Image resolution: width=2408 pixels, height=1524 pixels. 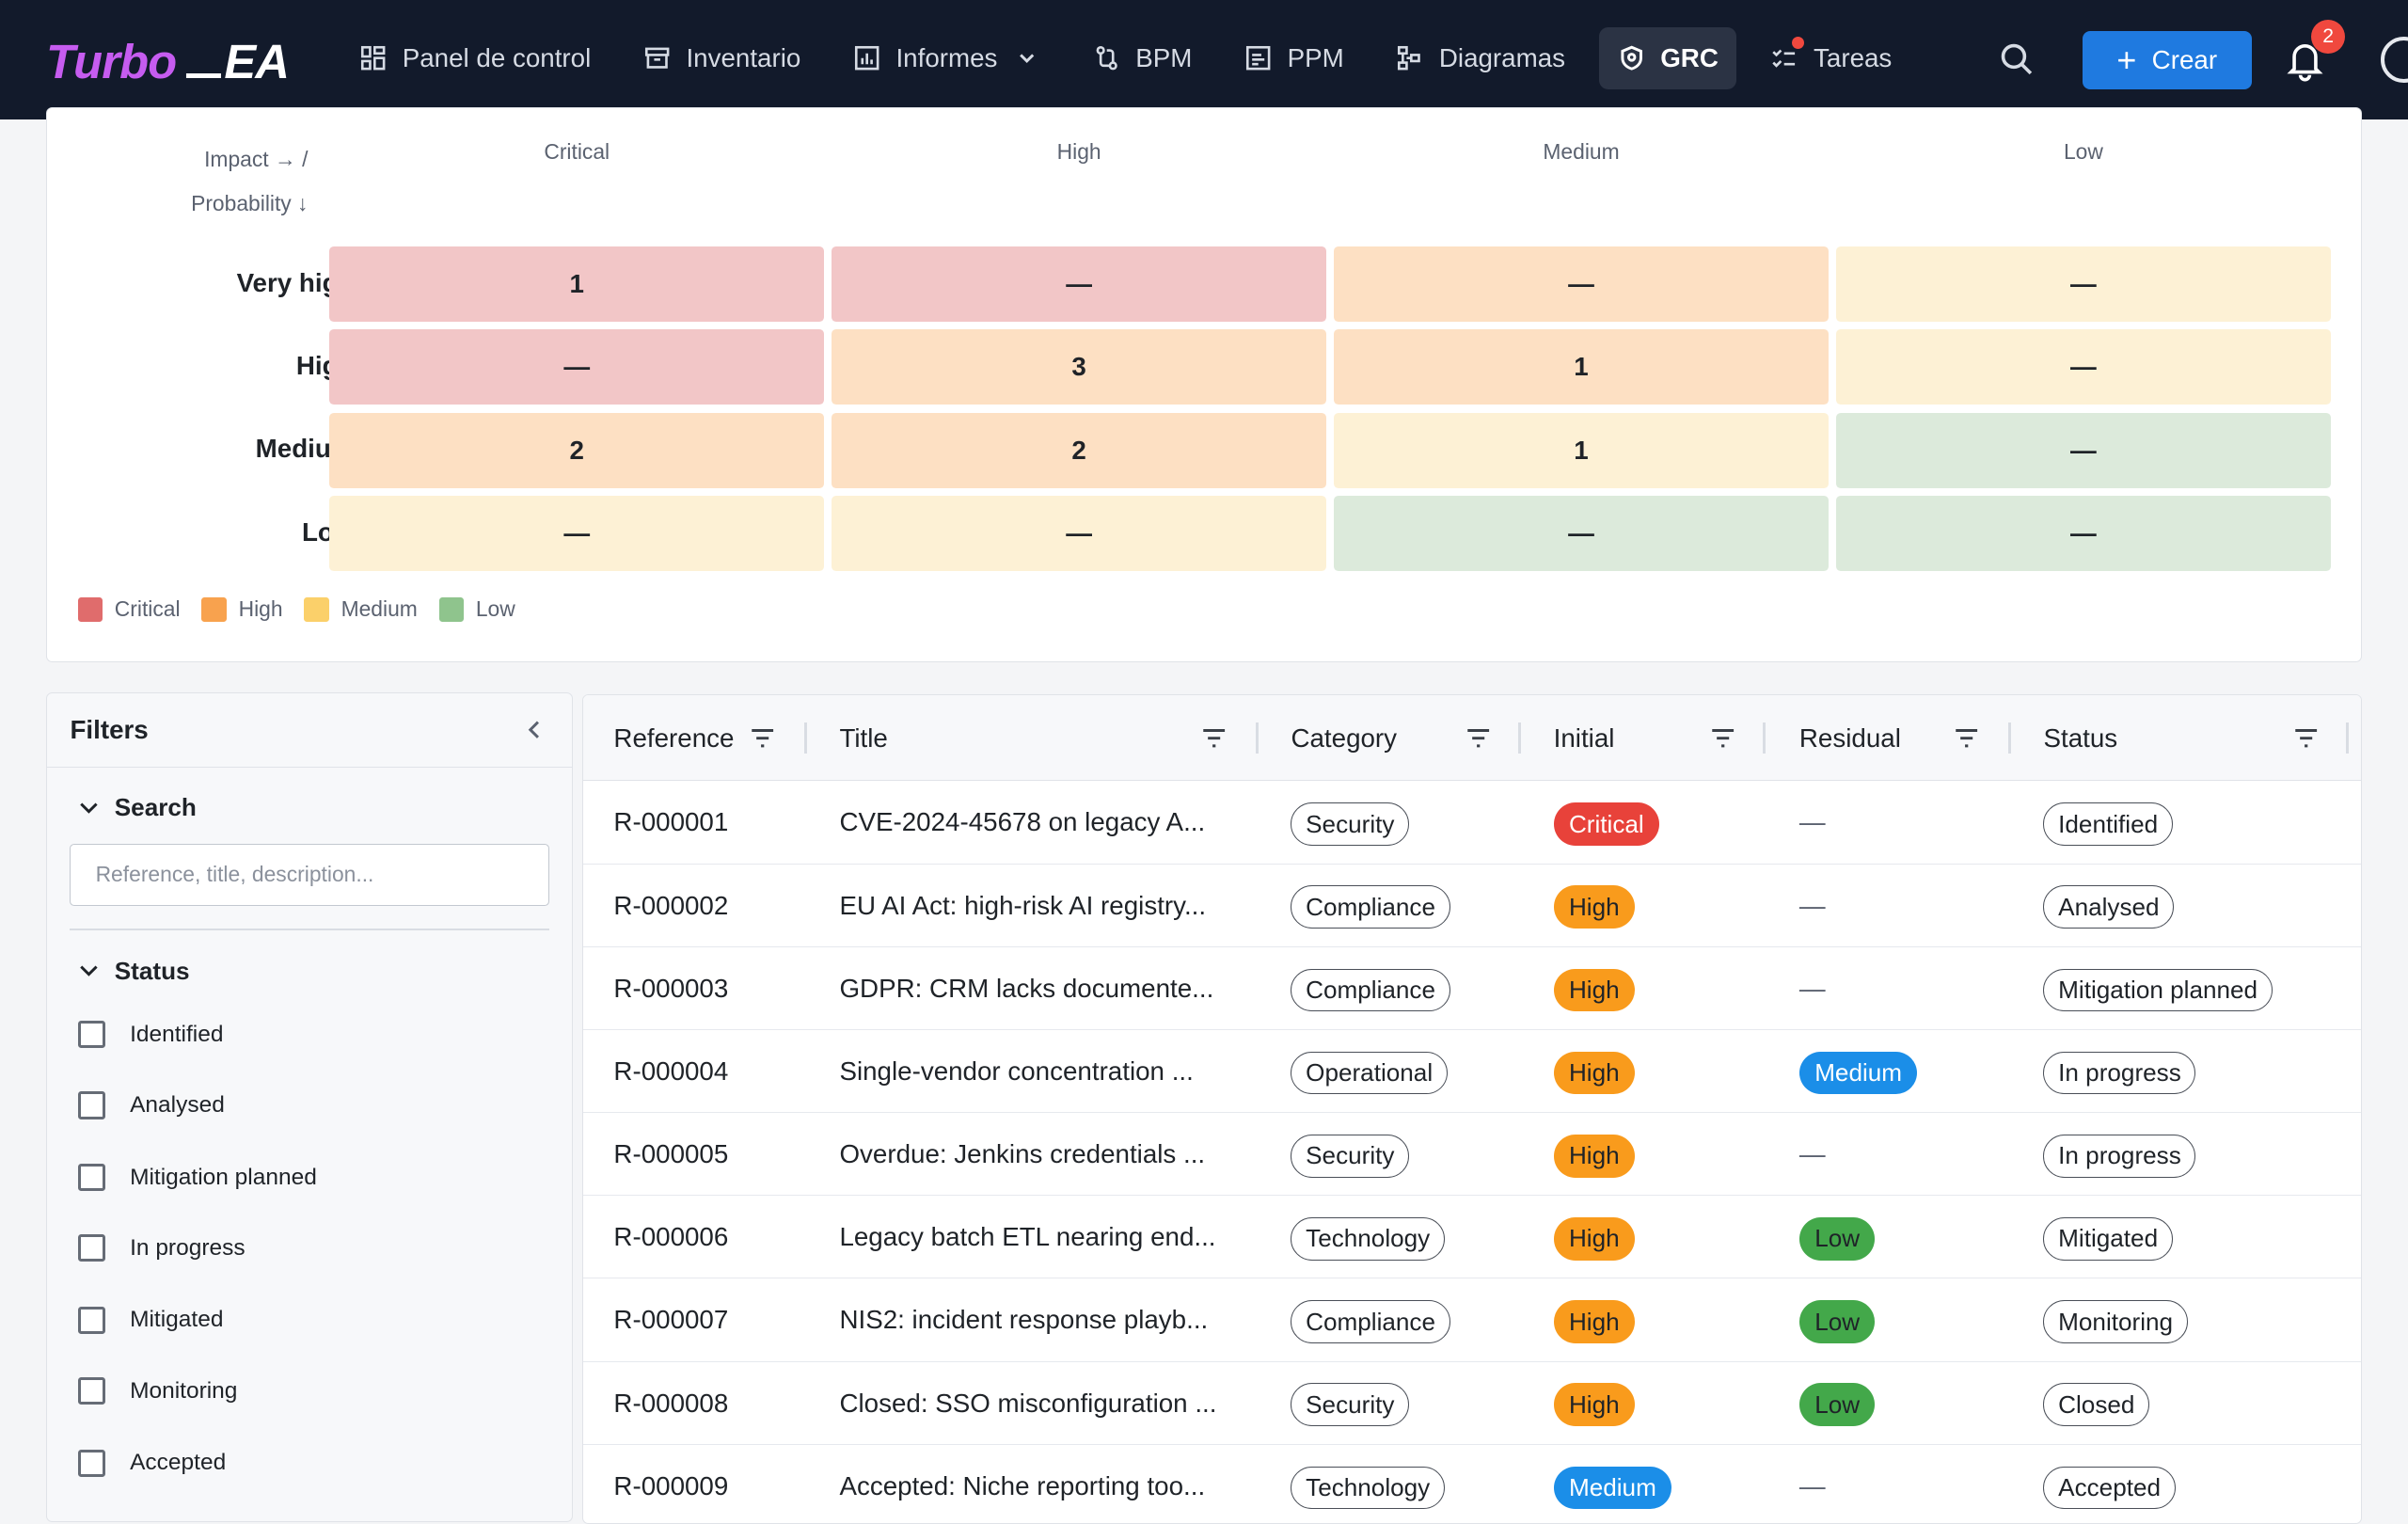 I want to click on category-chip: Compliance, so click(x=1370, y=1322).